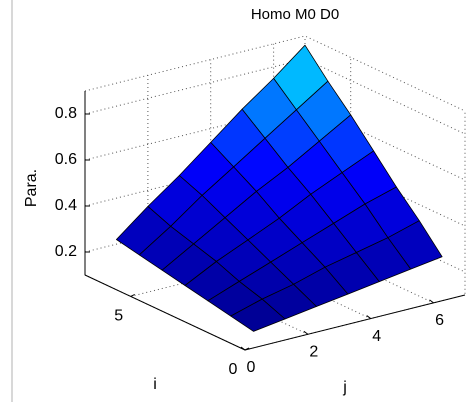  Describe the element at coordinates (233, 369) in the screenshot. I see `y-tick-label: 0` at that location.